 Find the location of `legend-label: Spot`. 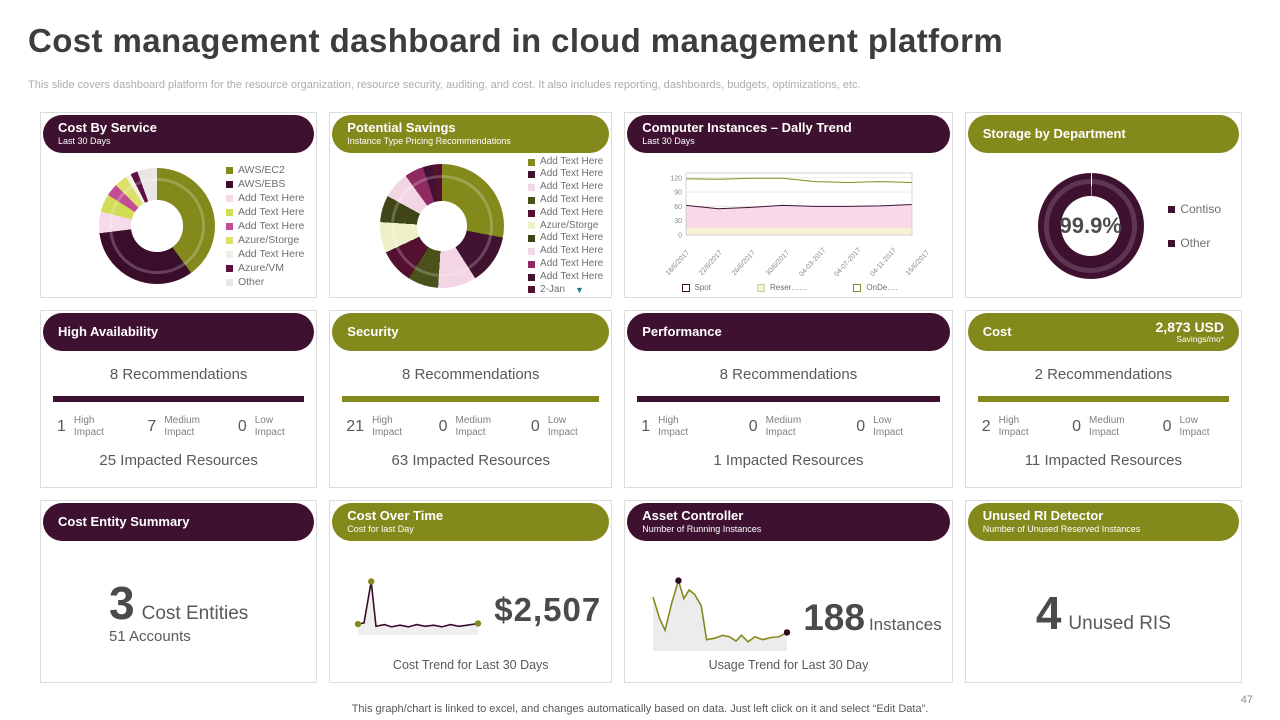

legend-label: Spot is located at coordinates (702, 287).